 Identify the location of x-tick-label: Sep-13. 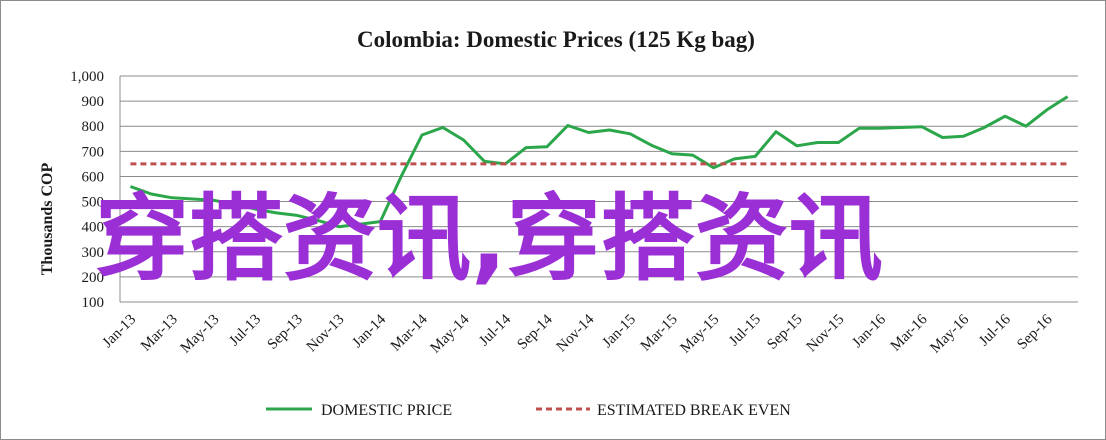
(284, 332).